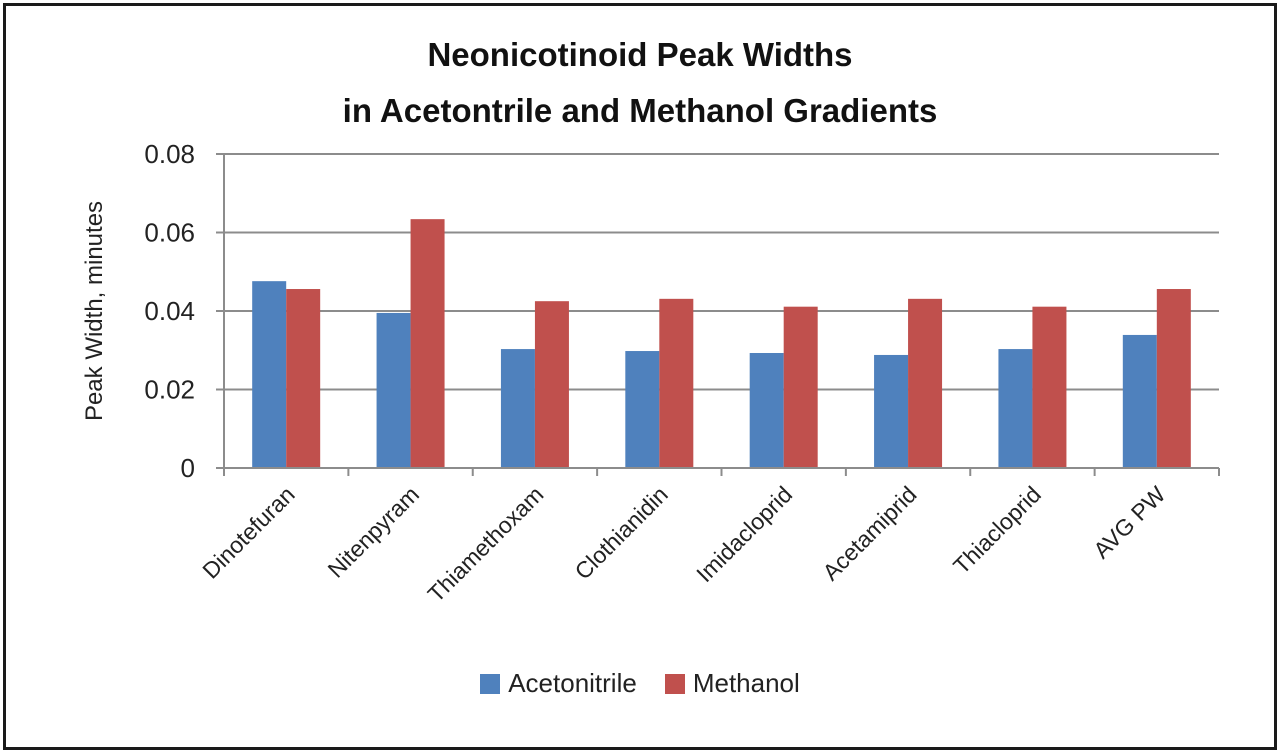 This screenshot has height=754, width=1280. I want to click on y-tick-label: 0.02, so click(169, 390).